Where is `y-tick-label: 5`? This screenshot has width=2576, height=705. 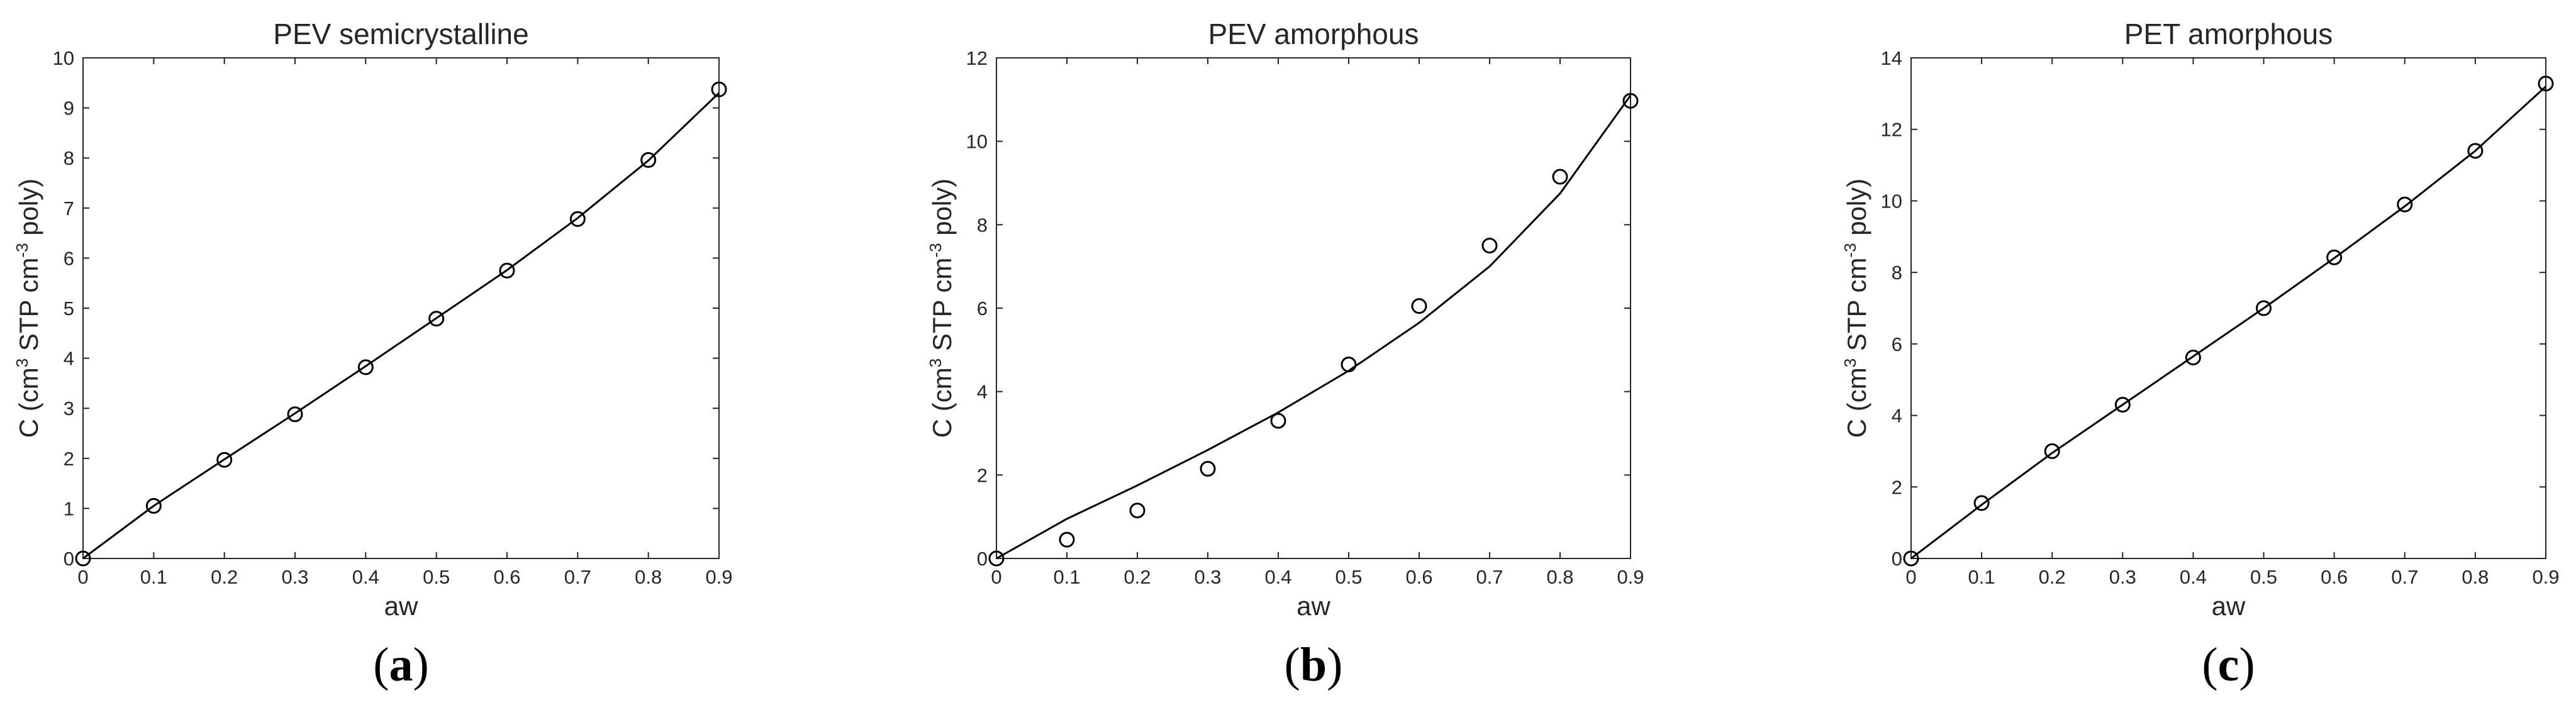 y-tick-label: 5 is located at coordinates (69, 308).